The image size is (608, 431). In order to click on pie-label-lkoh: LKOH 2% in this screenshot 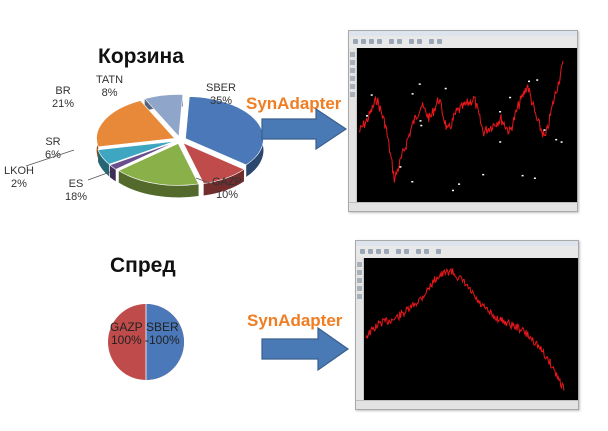, I will do `click(19, 178)`.